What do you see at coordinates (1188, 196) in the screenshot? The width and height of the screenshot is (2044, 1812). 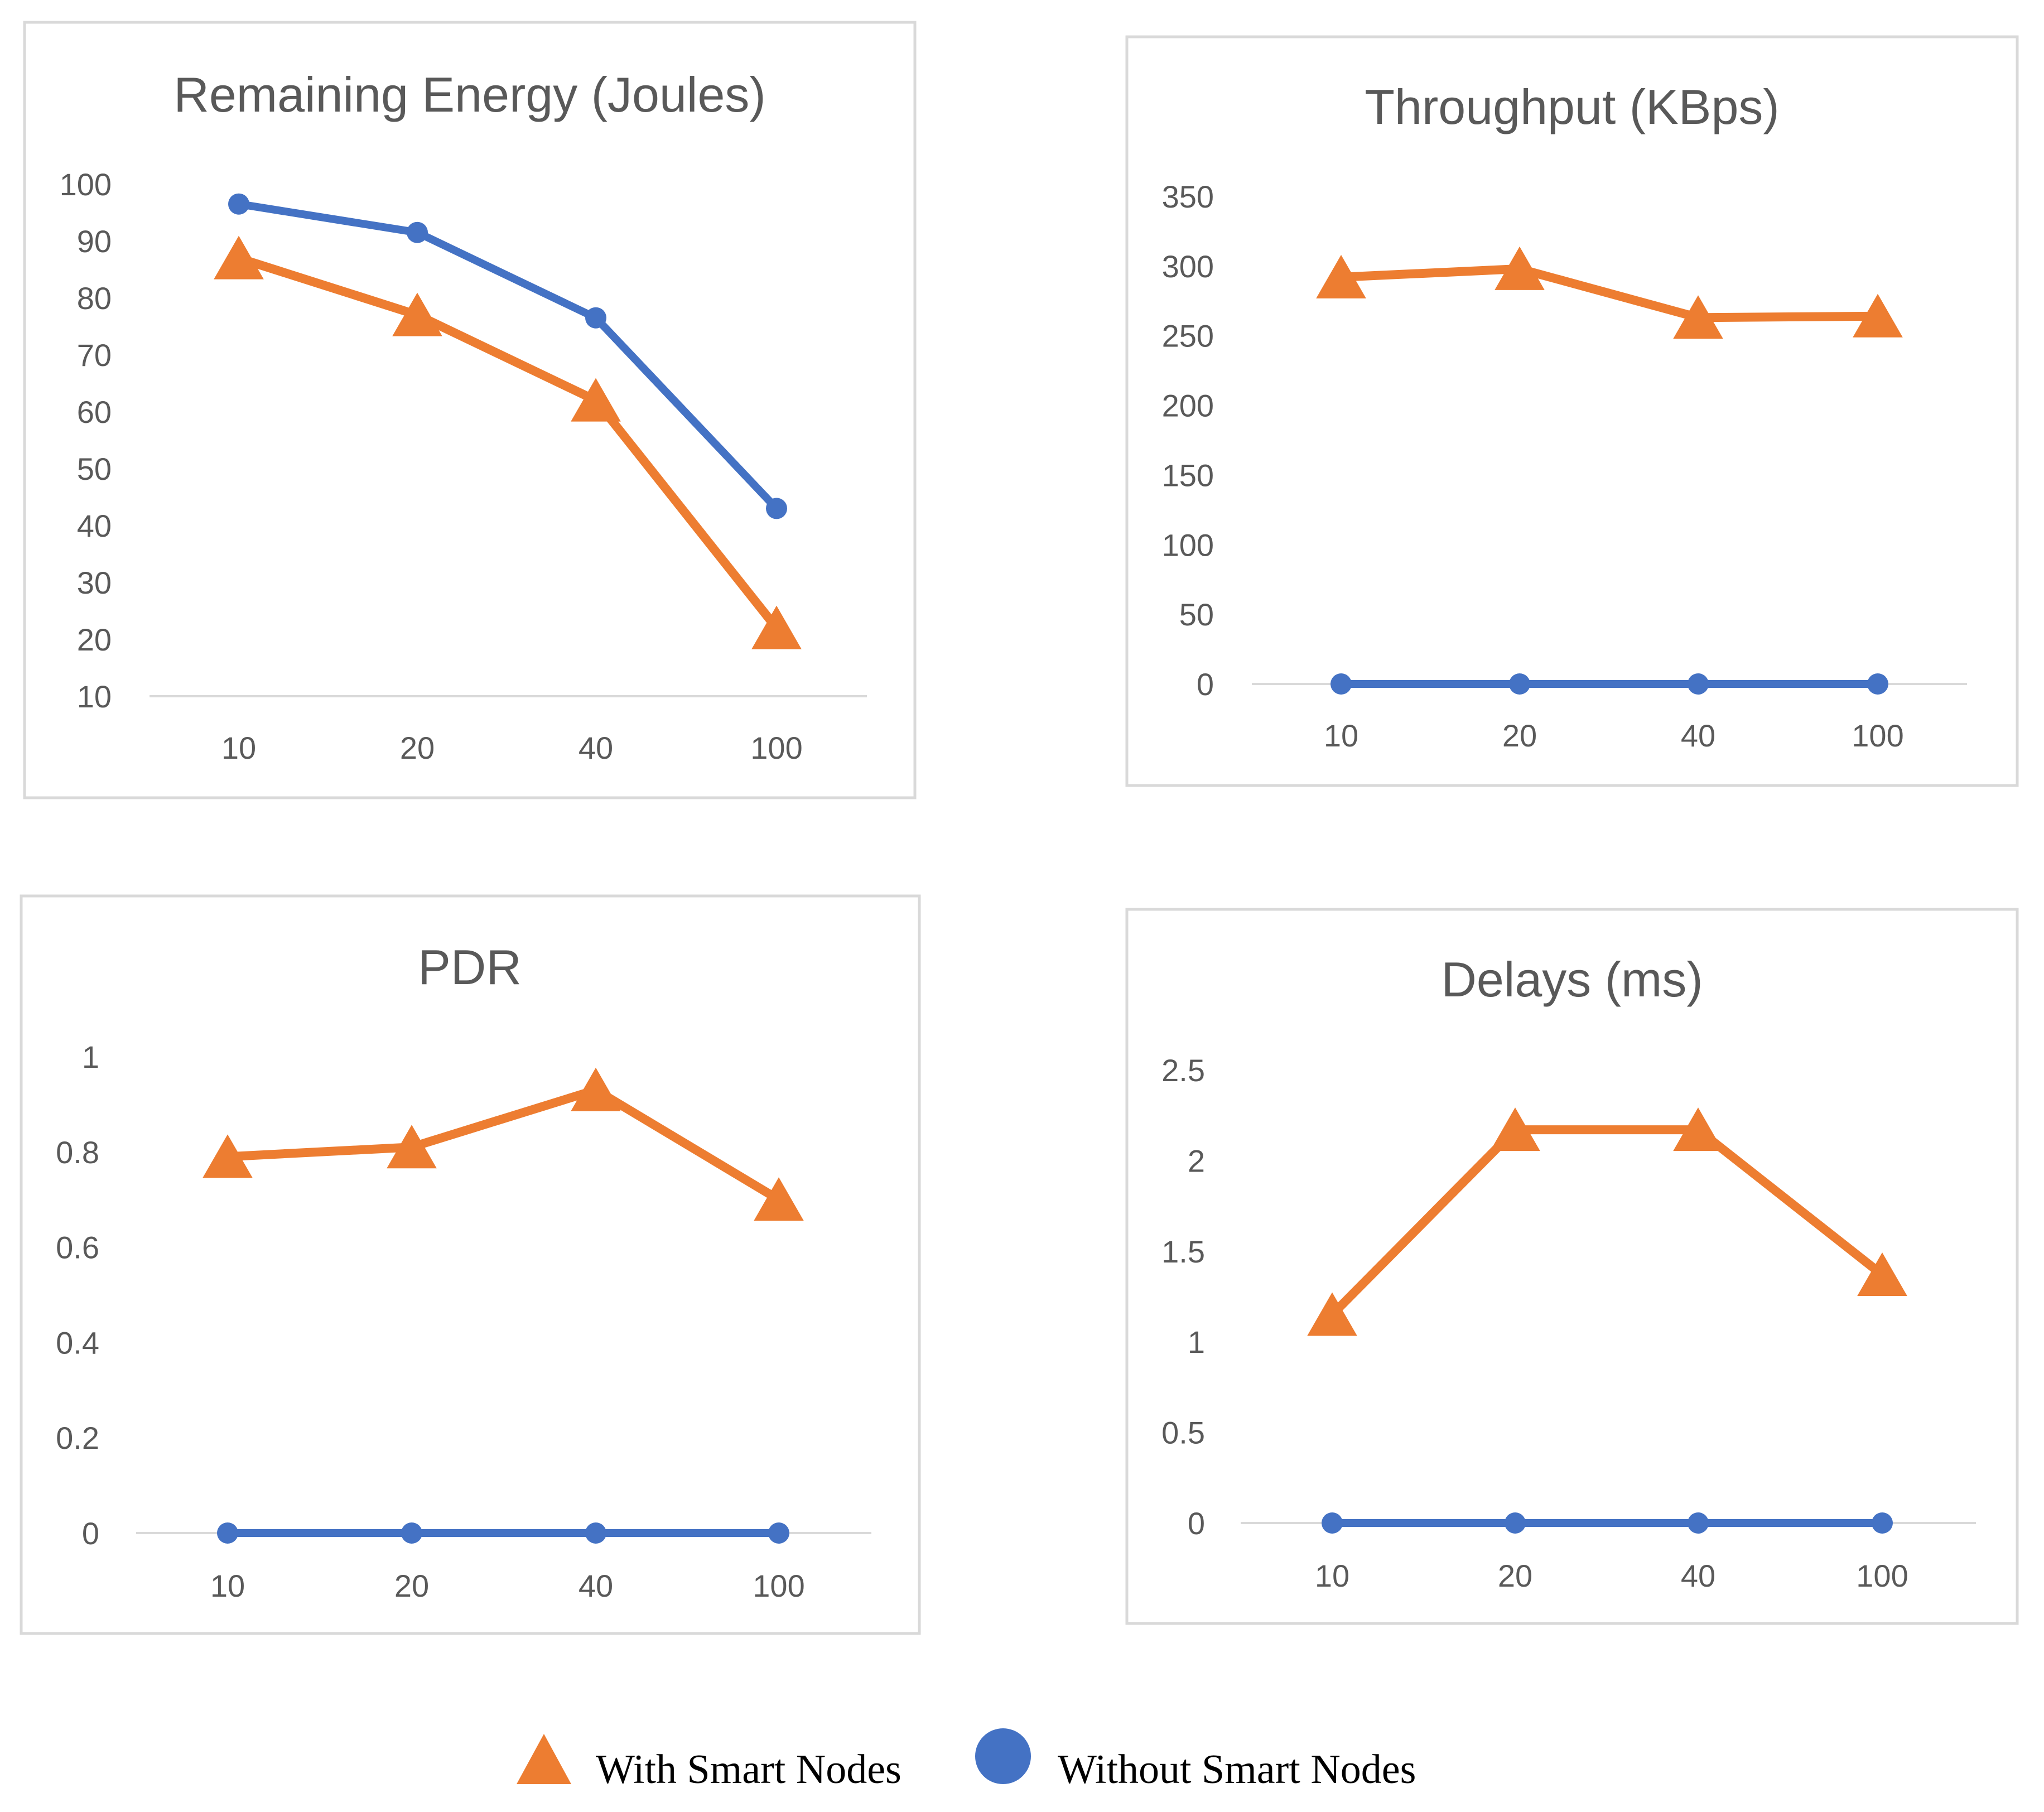 I see `y-tick-label: 350` at bounding box center [1188, 196].